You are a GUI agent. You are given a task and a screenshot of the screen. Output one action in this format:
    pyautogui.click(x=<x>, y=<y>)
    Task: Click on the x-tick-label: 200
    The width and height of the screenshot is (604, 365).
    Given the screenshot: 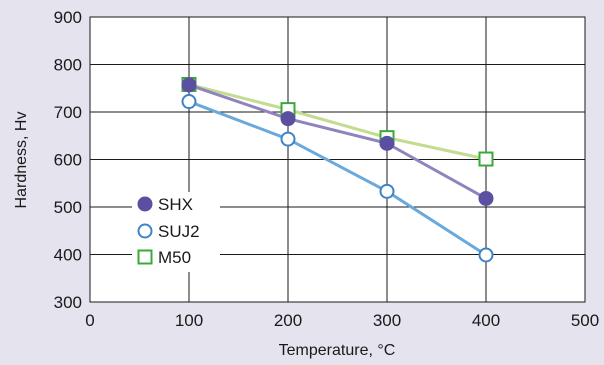 What is the action you would take?
    pyautogui.click(x=288, y=320)
    